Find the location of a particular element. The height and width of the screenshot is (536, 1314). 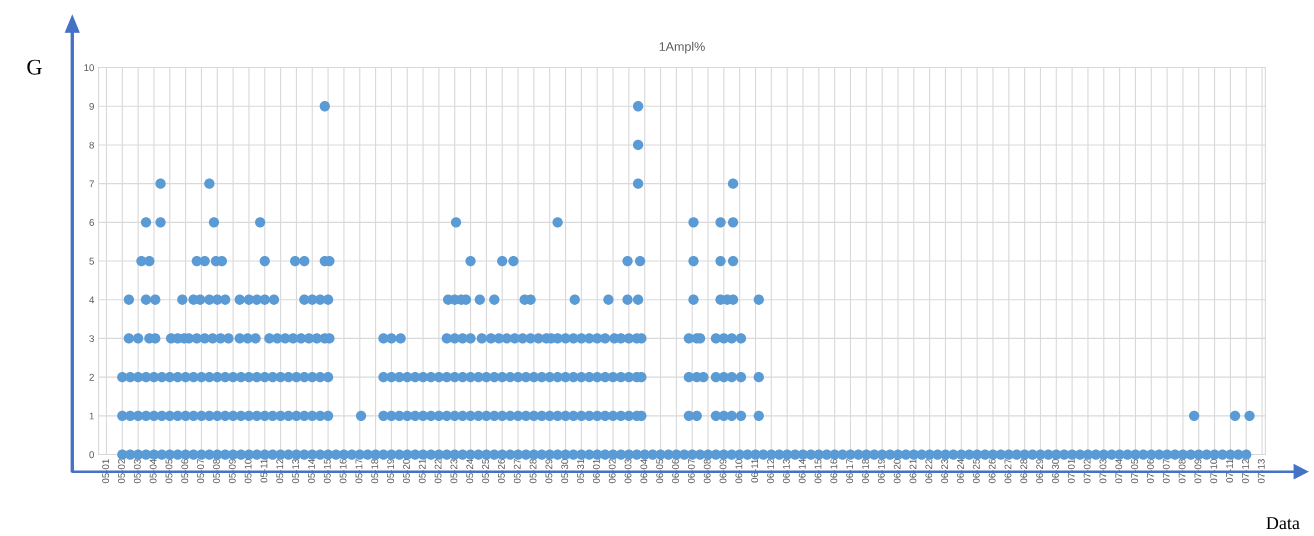

x-tick-label: 06-10 is located at coordinates (739, 471).